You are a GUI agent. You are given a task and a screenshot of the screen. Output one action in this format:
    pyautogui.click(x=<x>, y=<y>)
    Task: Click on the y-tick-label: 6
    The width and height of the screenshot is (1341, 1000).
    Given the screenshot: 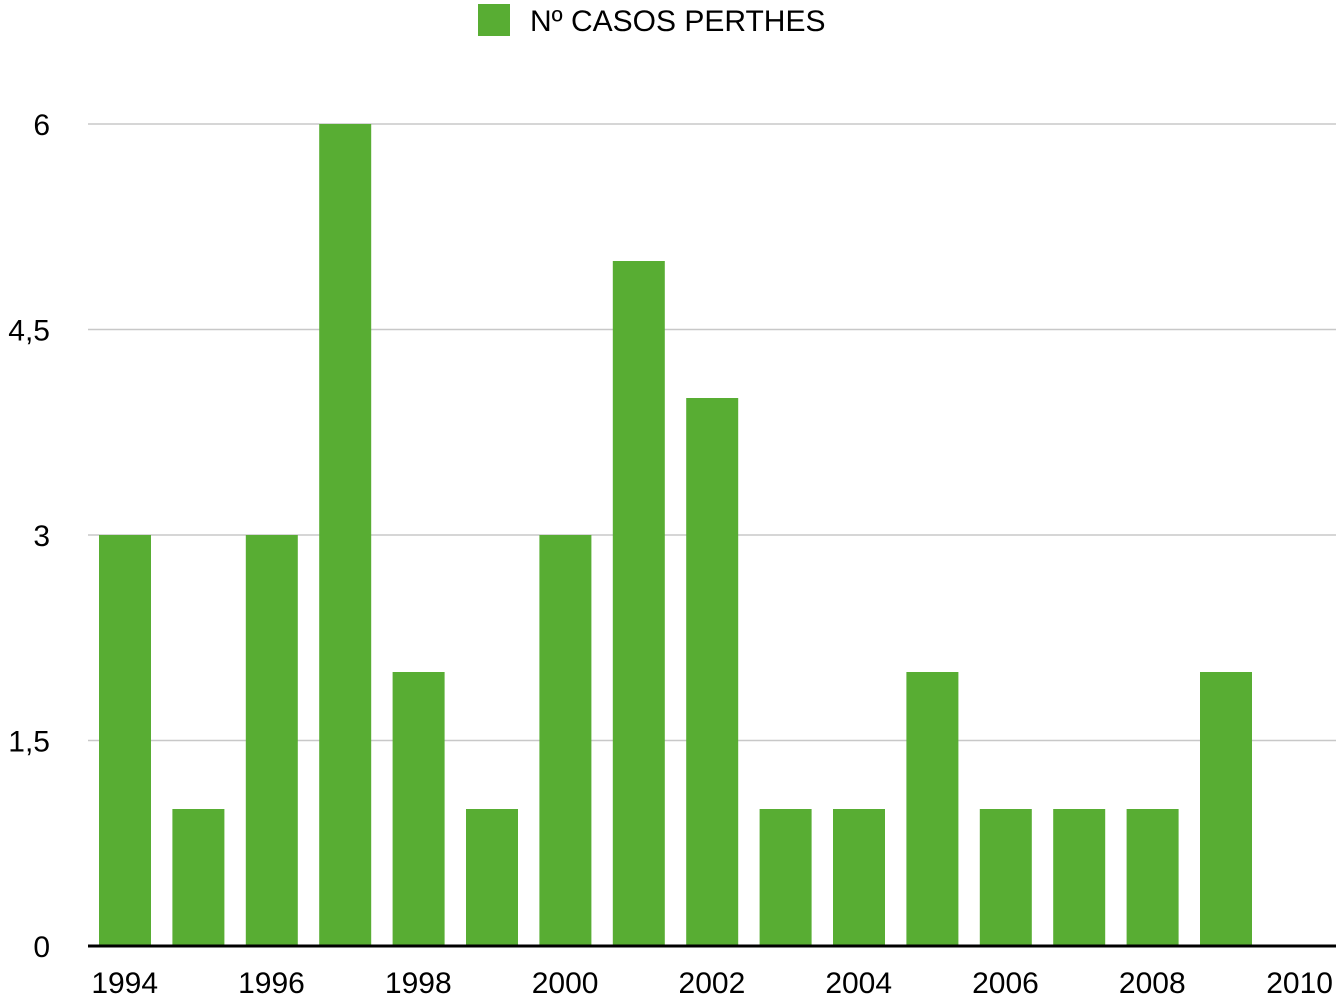 What is the action you would take?
    pyautogui.click(x=41, y=125)
    